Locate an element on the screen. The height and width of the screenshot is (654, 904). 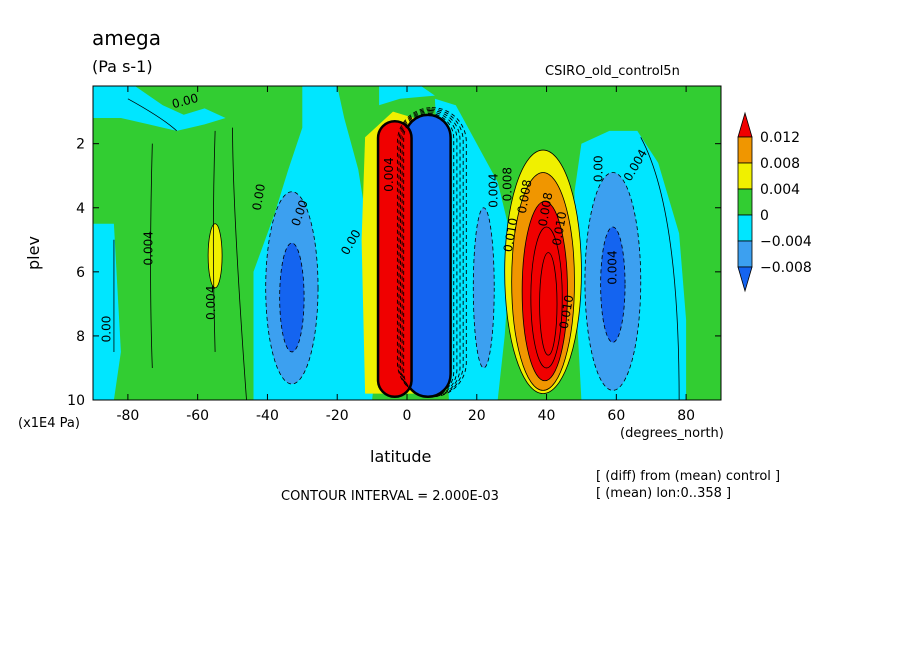
y-tick-label: 2 is located at coordinates (80, 145).